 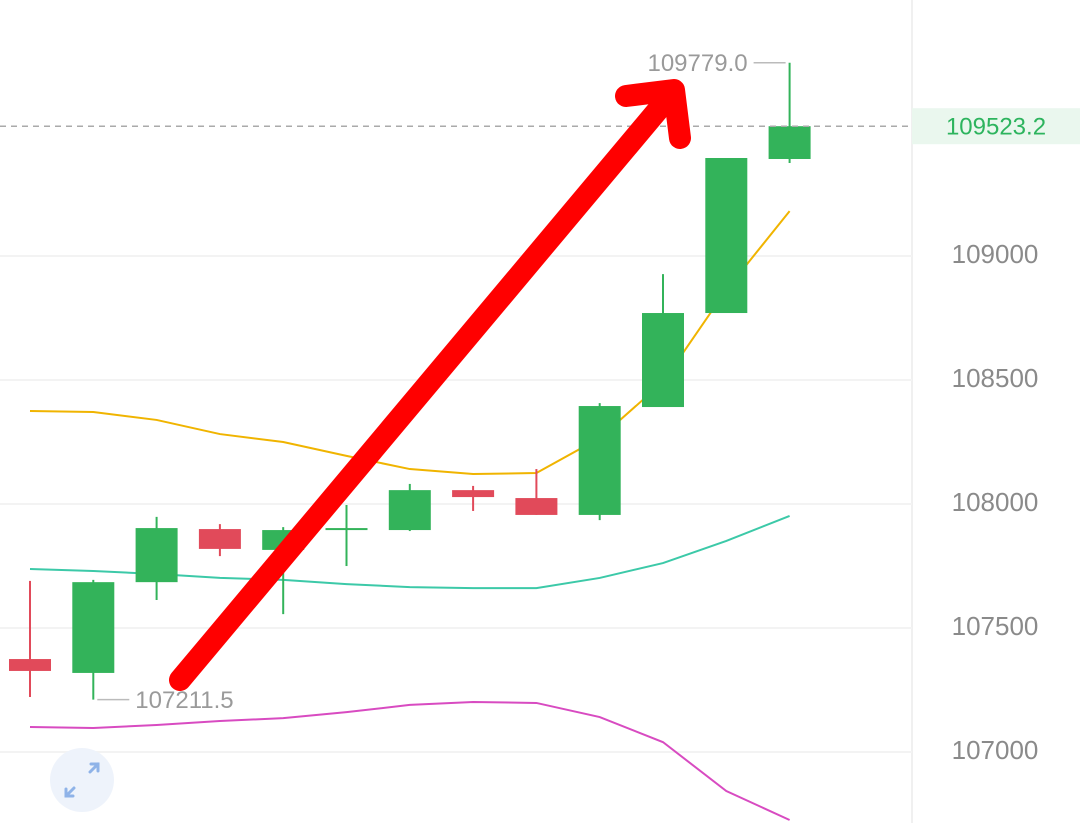 I want to click on expand-button, so click(x=82, y=780).